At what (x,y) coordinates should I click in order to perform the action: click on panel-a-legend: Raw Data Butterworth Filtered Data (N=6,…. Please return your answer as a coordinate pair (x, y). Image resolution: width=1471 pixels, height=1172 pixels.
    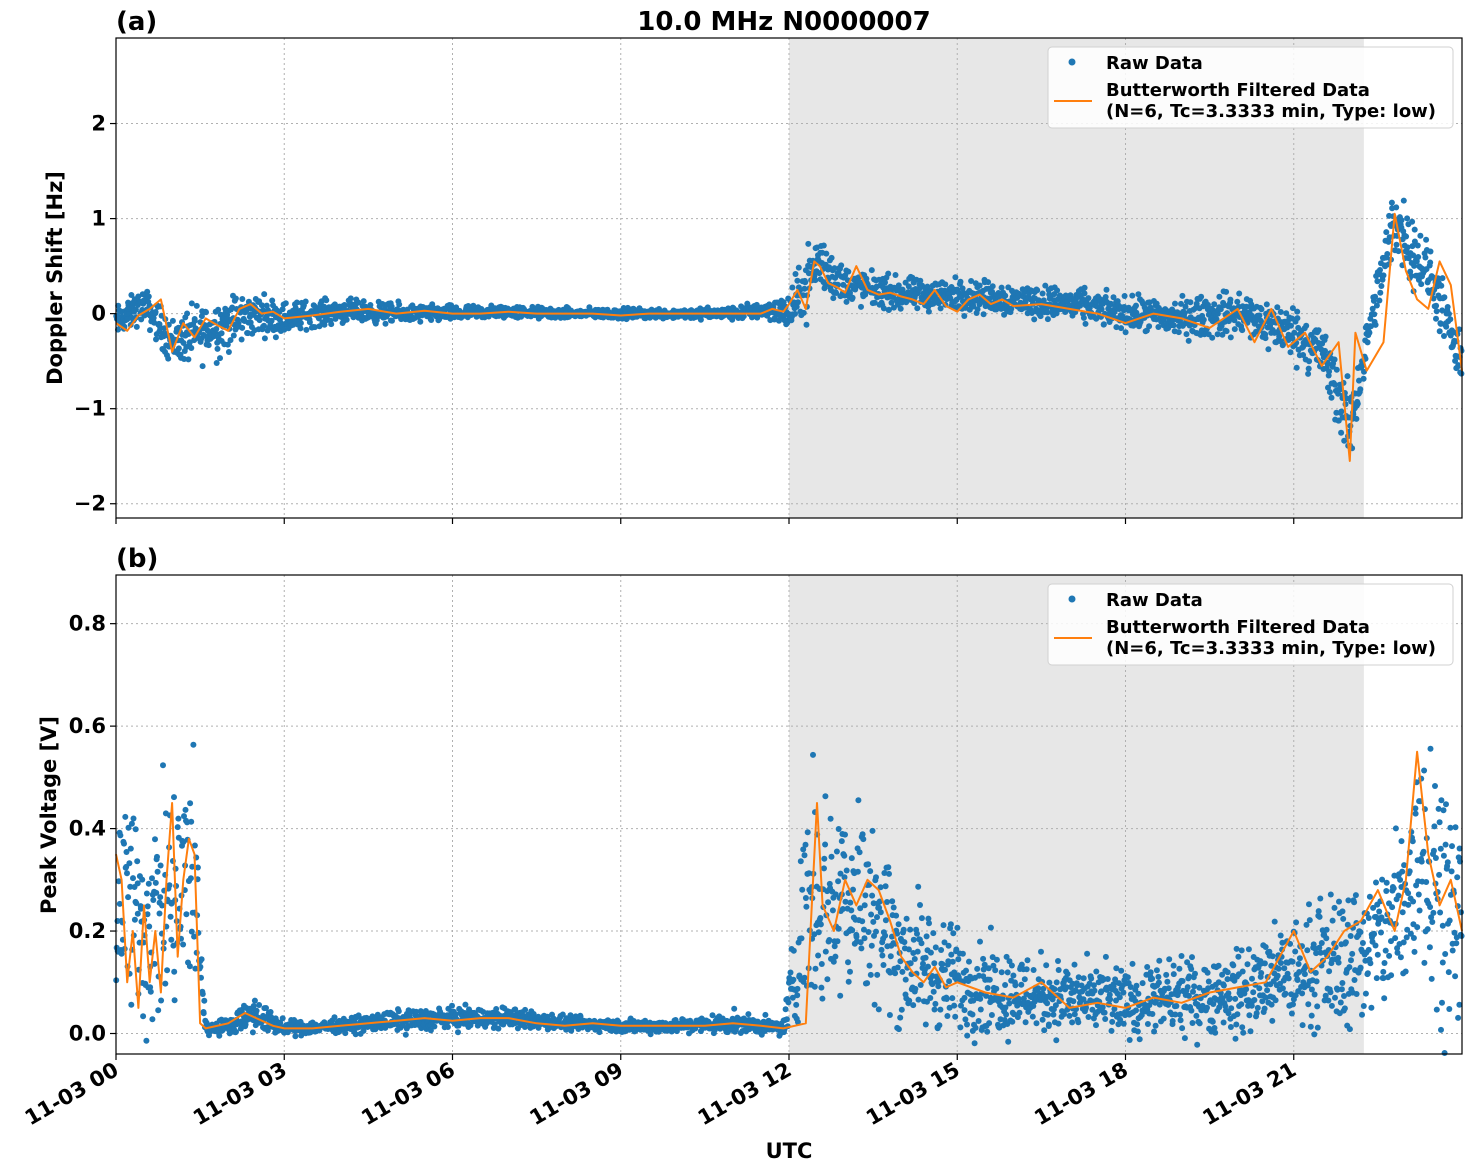
    Looking at the image, I should click on (1250, 87).